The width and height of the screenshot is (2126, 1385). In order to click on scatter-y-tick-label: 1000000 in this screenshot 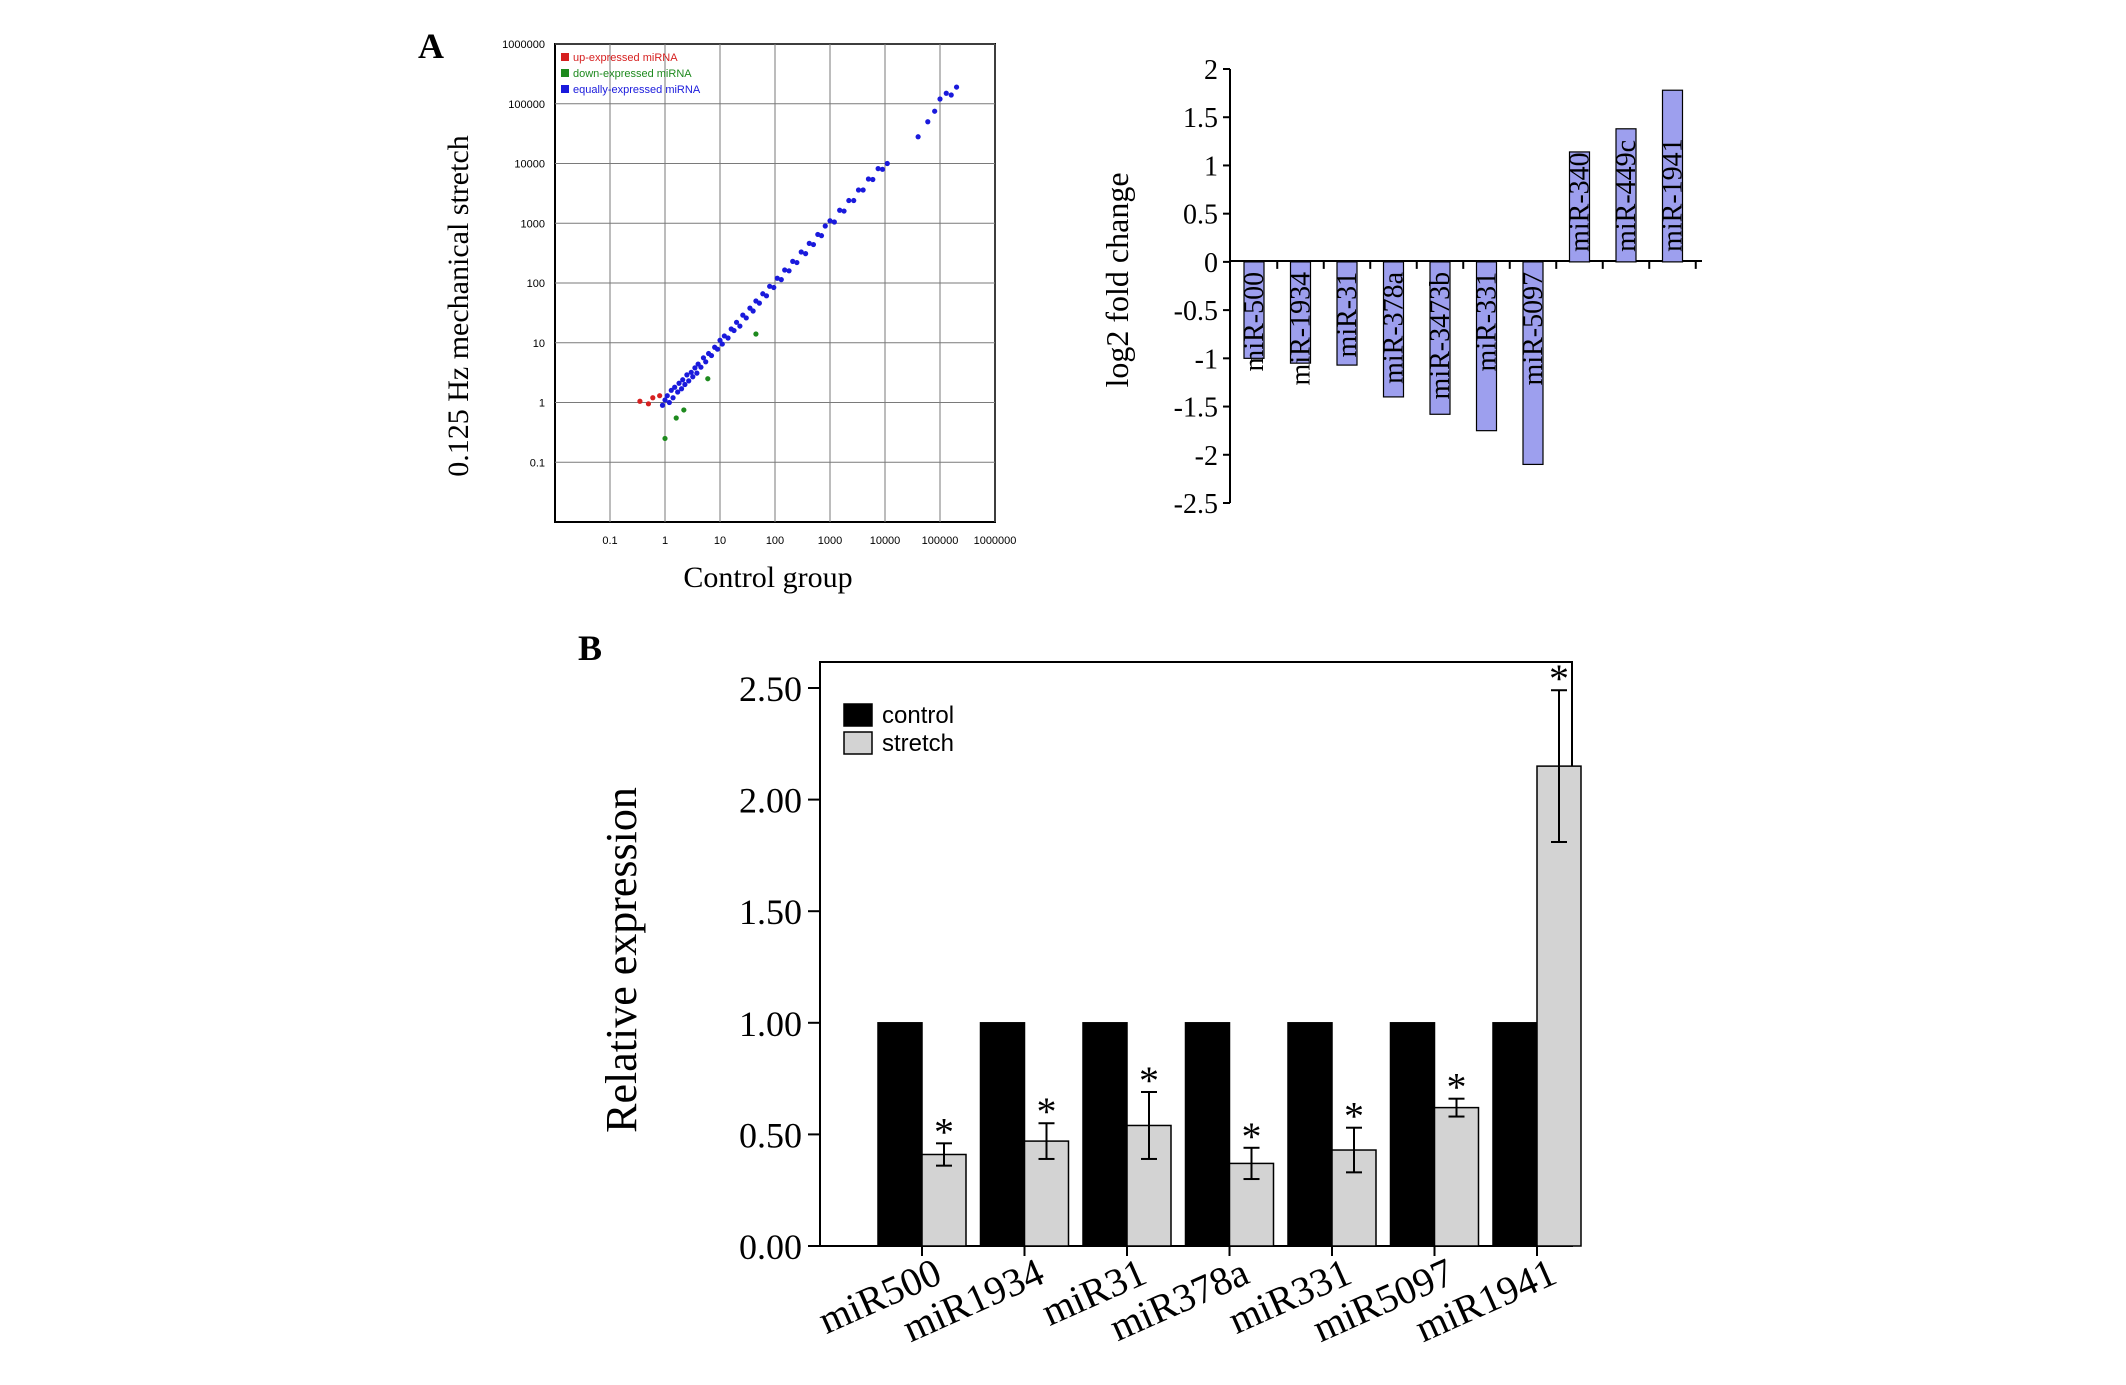, I will do `click(523, 45)`.